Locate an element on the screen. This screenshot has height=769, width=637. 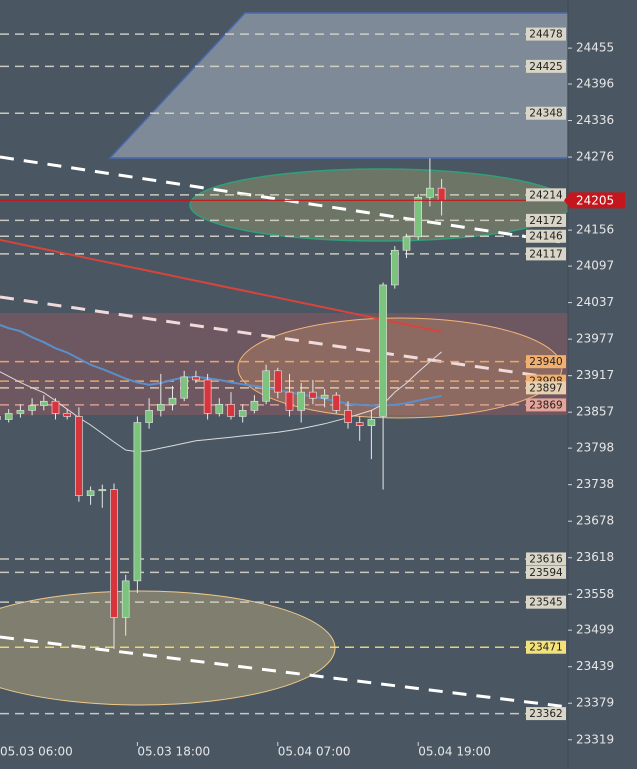
level-label: 23362 is located at coordinates (545, 714).